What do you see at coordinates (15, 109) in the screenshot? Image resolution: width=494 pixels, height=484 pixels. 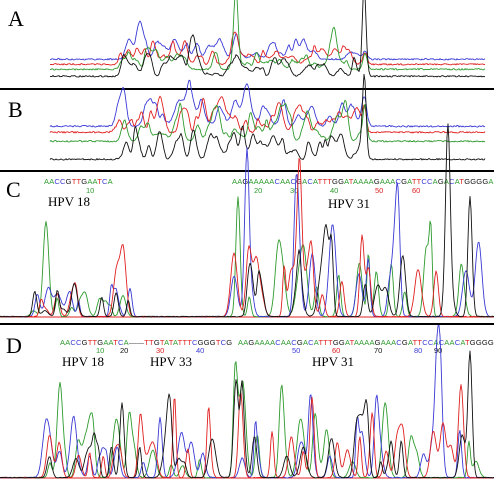 I see `panel-letter-b: B` at bounding box center [15, 109].